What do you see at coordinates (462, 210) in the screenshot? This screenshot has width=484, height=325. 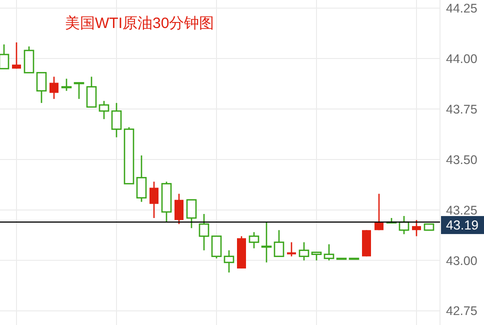 I see `y-tick-label: 43.25` at bounding box center [462, 210].